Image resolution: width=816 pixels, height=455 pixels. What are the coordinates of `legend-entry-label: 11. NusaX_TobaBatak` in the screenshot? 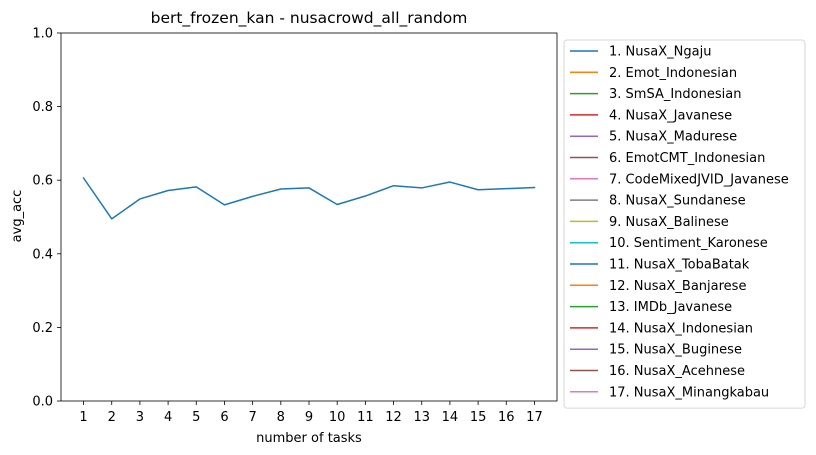 It's located at (679, 265).